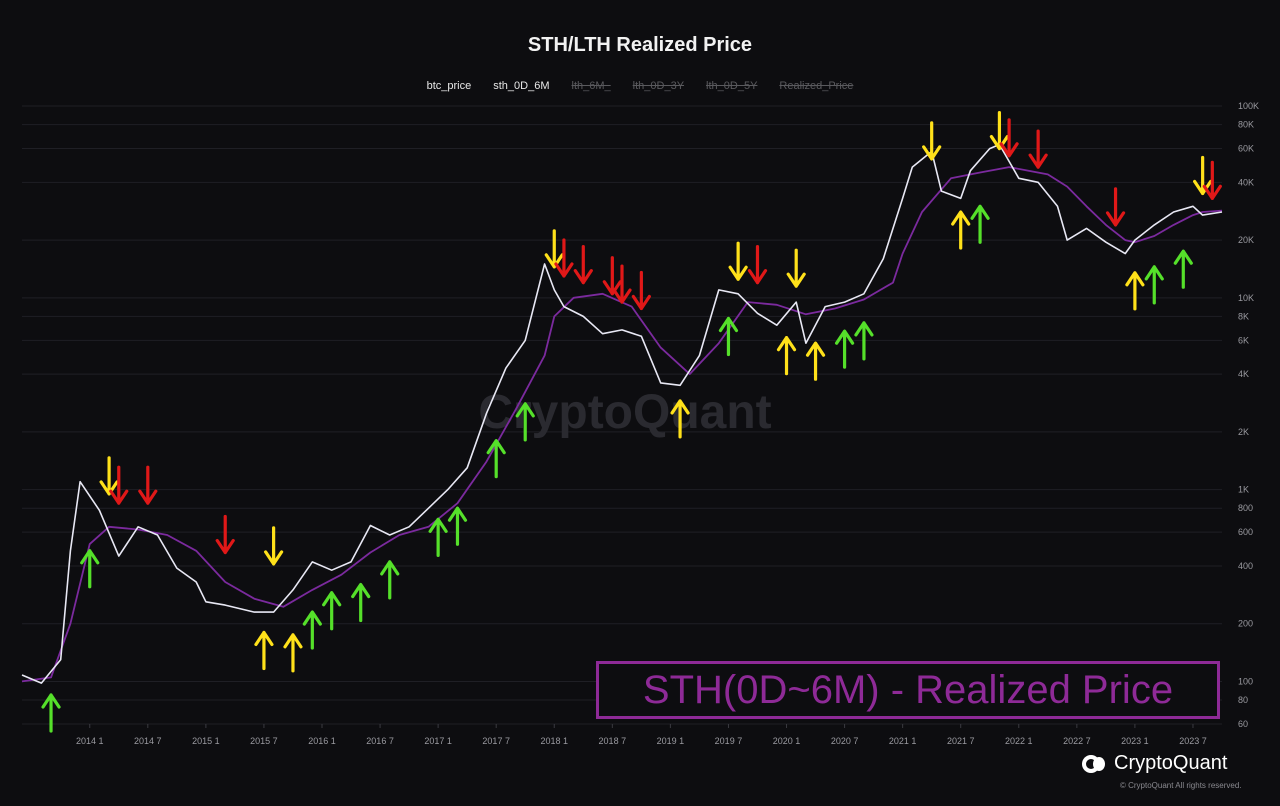 The width and height of the screenshot is (1280, 806). Describe the element at coordinates (1245, 508) in the screenshot. I see `y-tick-label: 800` at that location.